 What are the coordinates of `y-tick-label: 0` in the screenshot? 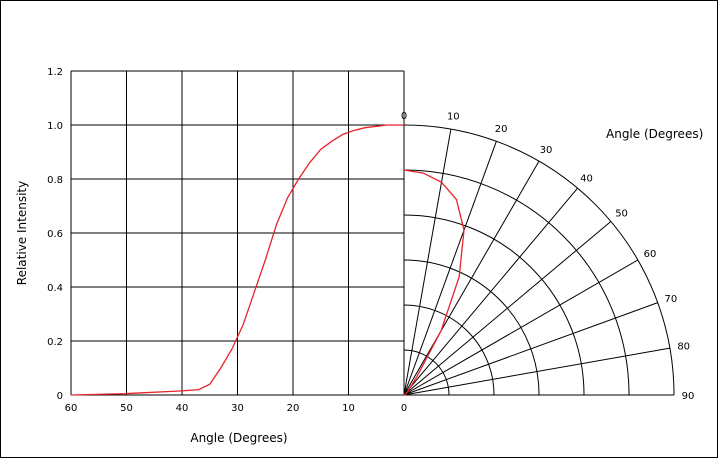 It's located at (60, 396).